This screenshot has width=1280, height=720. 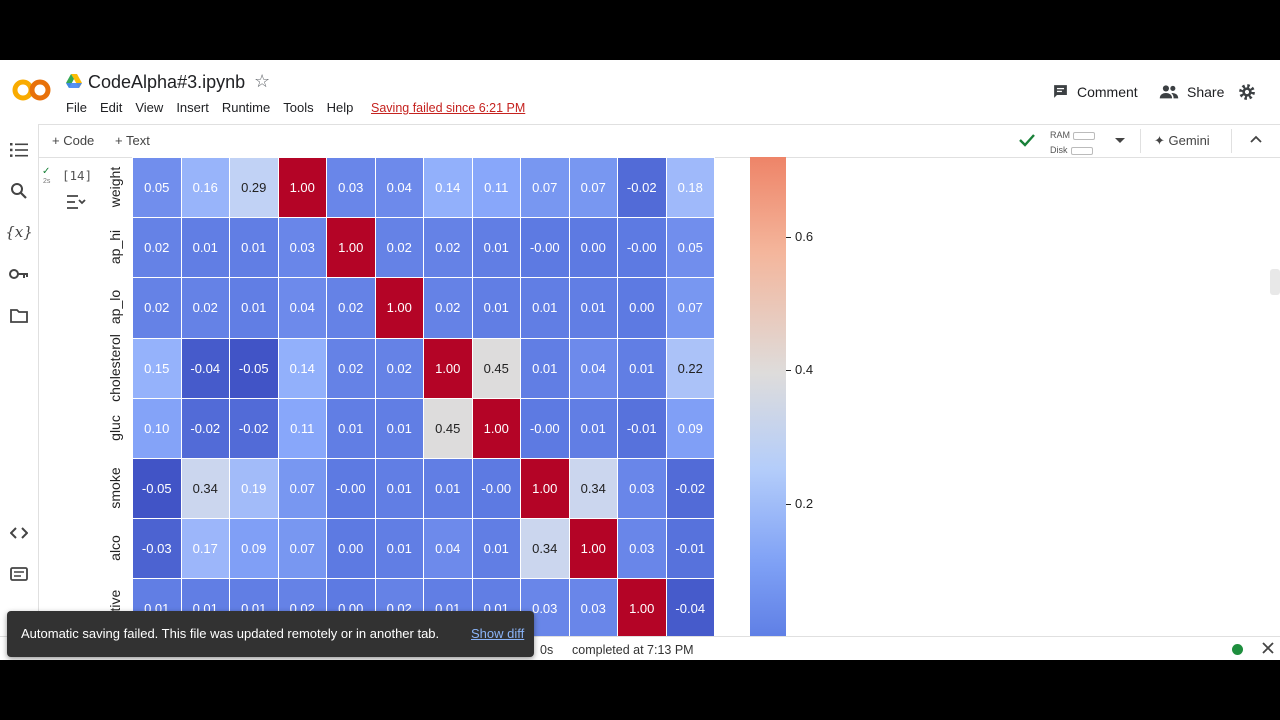 I want to click on heatmap-cell: 0.04, so click(x=593, y=368).